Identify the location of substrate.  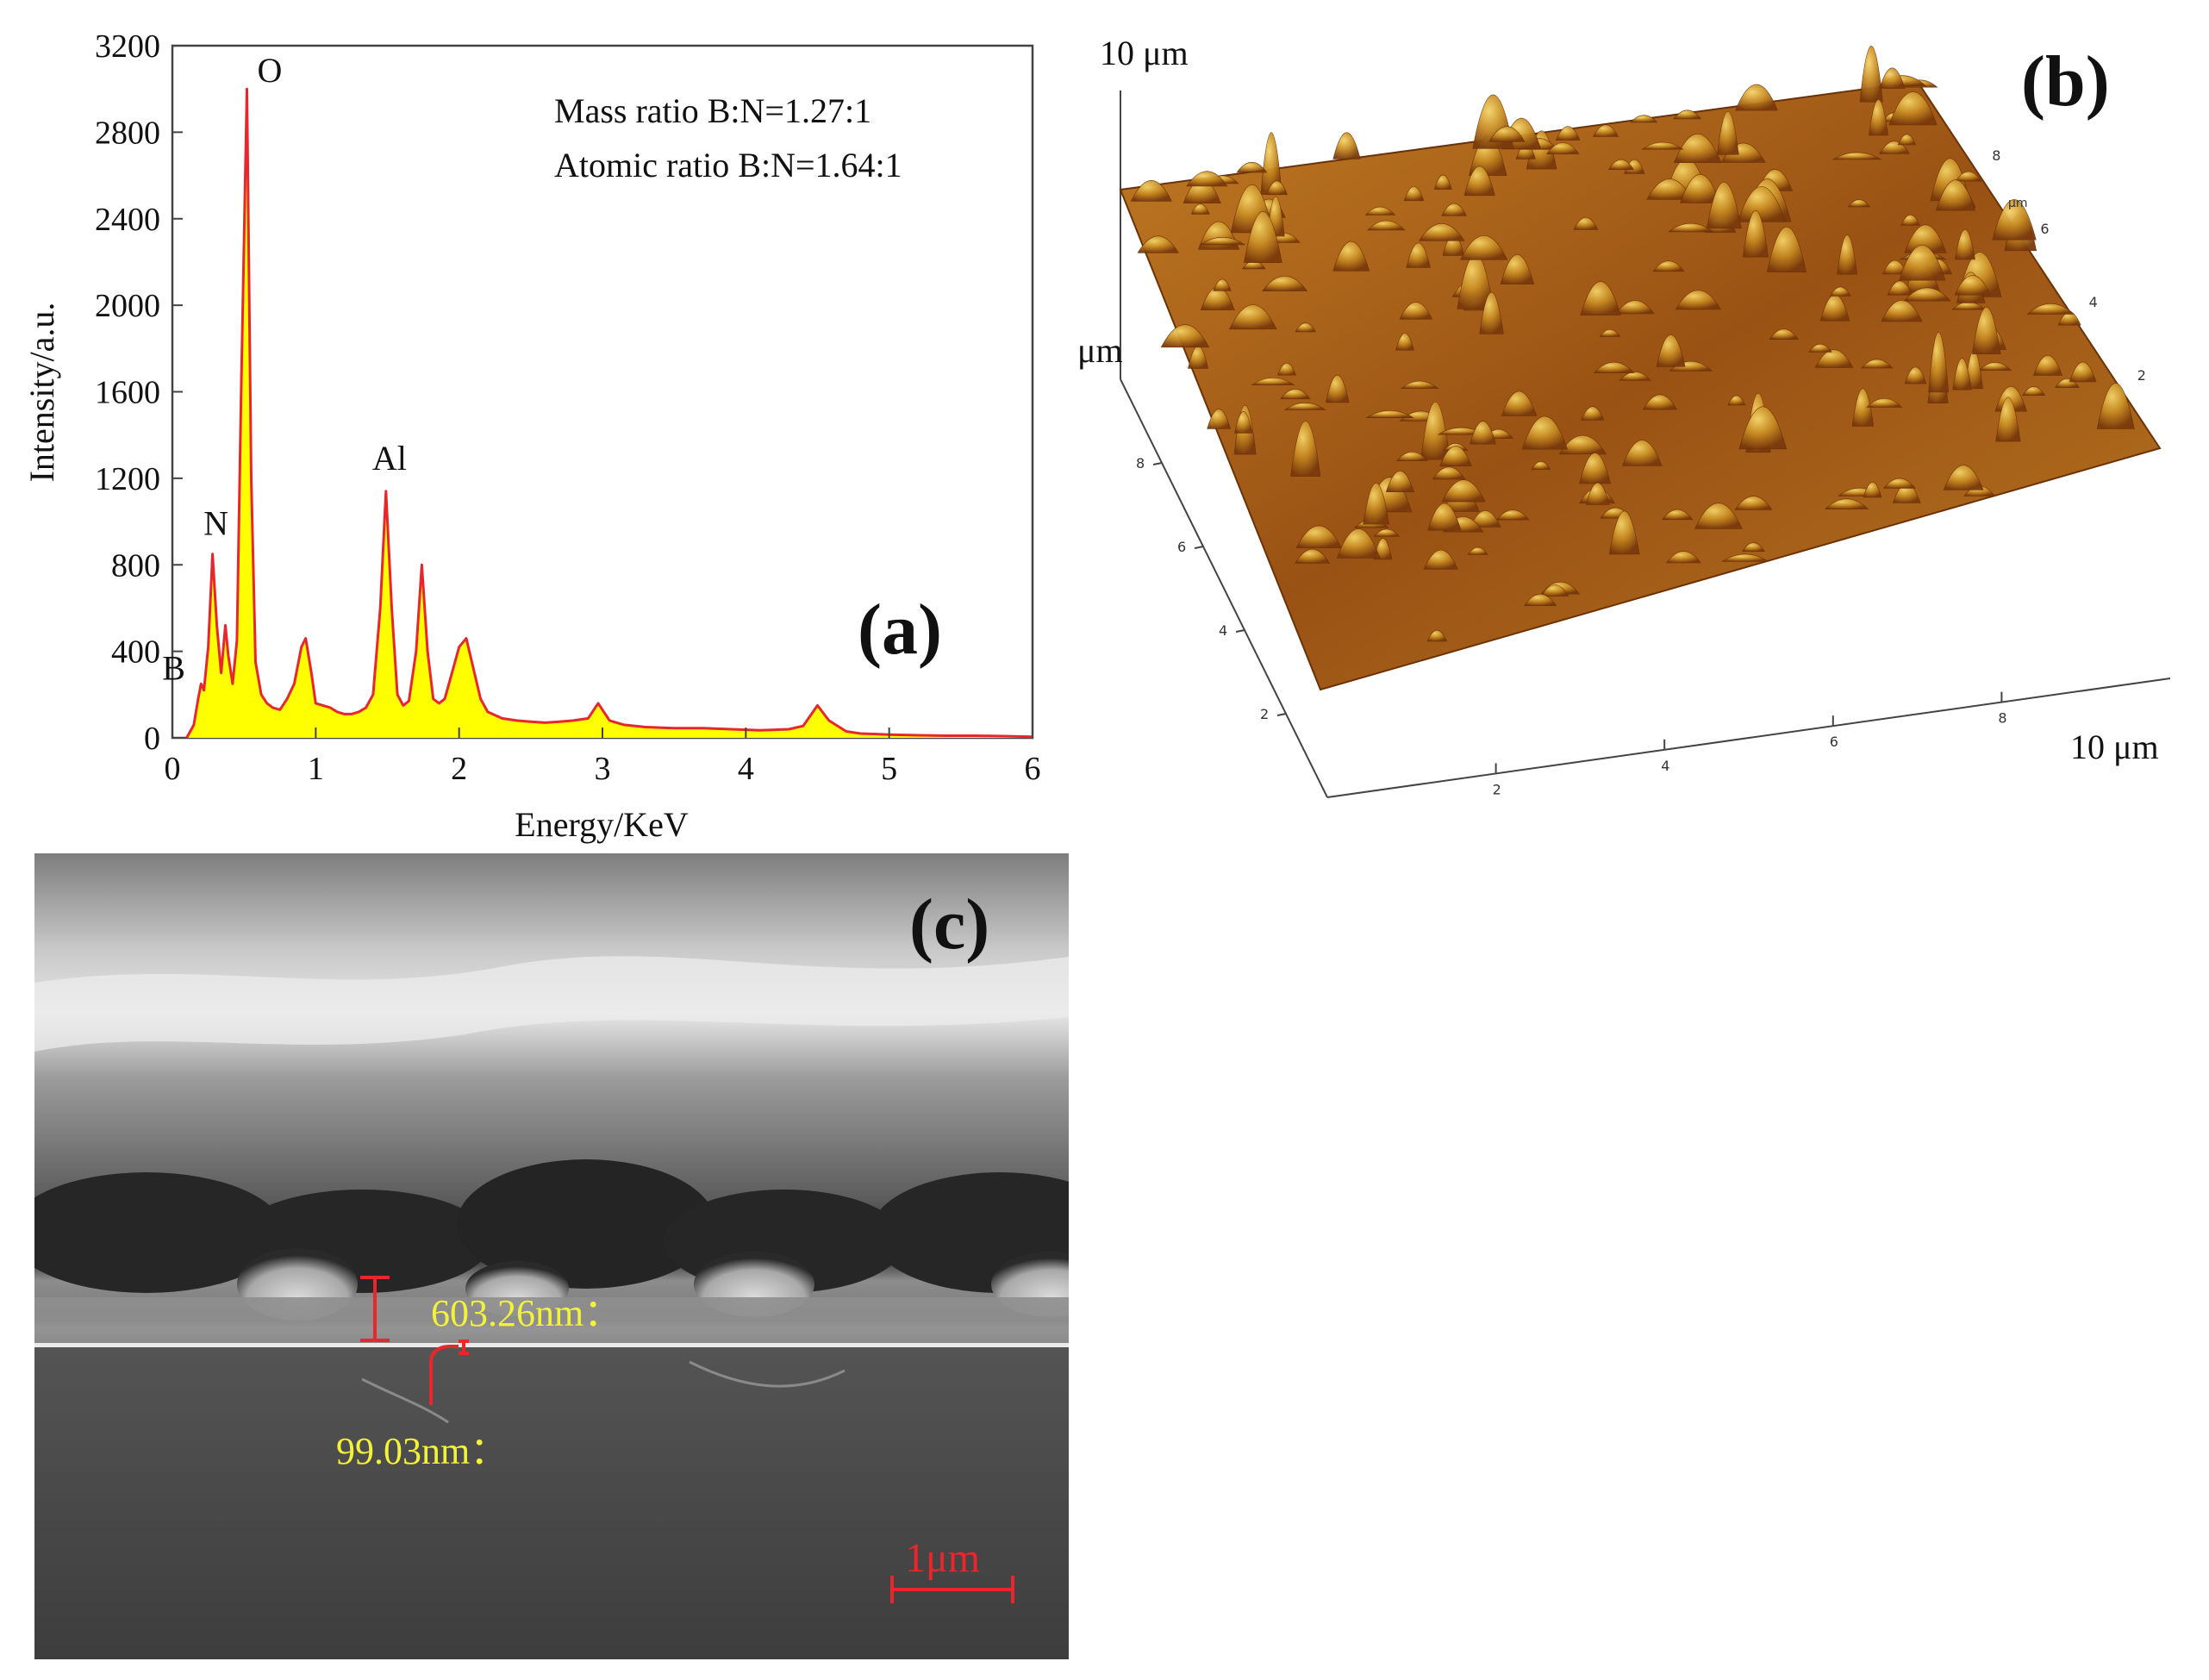
(551, 1503).